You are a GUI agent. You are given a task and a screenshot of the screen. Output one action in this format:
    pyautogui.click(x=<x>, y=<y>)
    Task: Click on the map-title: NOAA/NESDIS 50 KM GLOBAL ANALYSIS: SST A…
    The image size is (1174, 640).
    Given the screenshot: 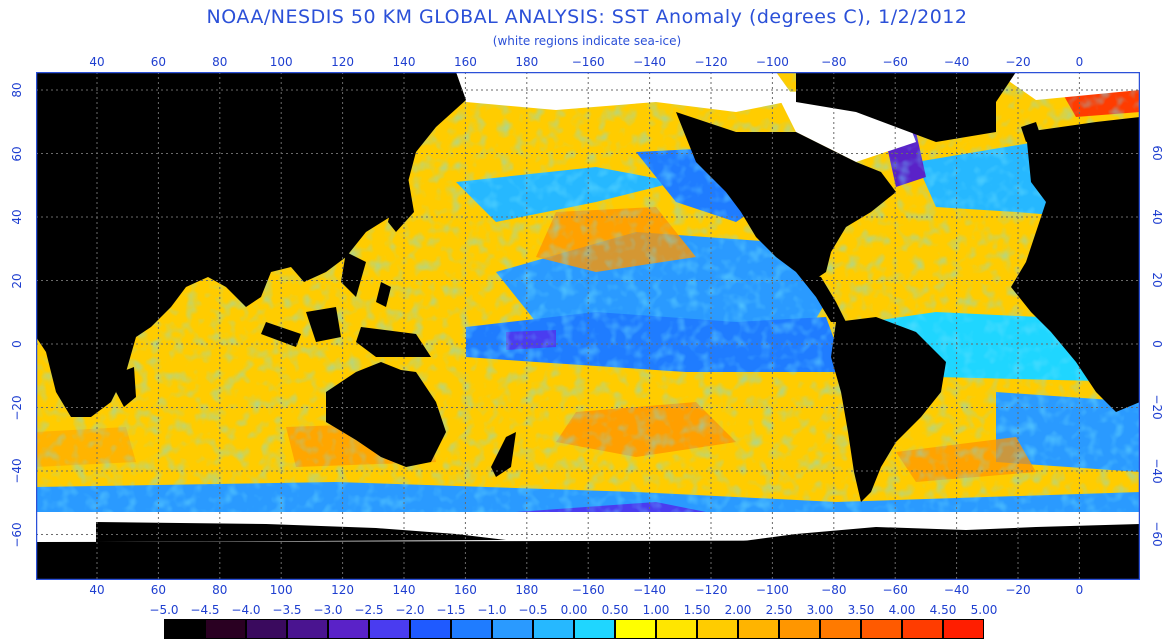 What is the action you would take?
    pyautogui.click(x=587, y=17)
    